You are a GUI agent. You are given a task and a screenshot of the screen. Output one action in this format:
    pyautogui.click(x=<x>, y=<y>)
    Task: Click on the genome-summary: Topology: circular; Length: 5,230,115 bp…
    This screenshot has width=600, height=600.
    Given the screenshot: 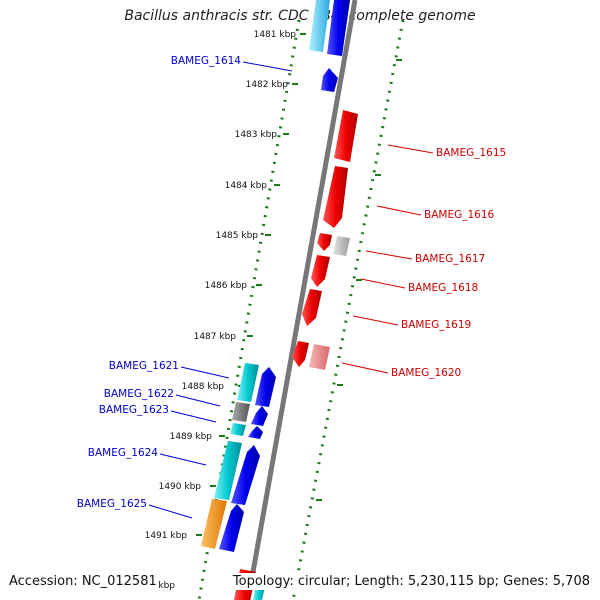 What is the action you would take?
    pyautogui.click(x=411, y=581)
    